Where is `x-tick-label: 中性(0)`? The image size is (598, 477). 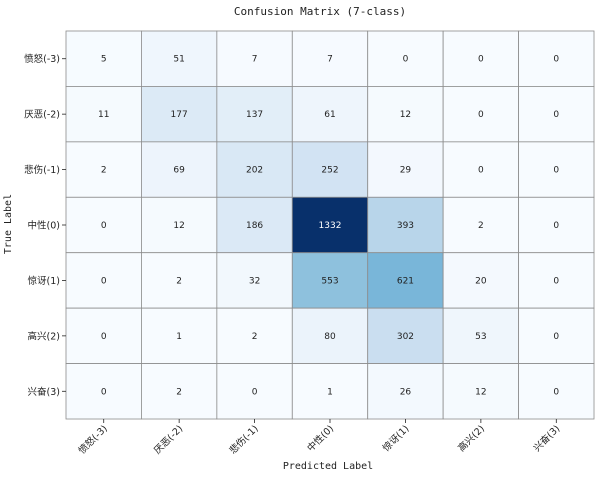 x-tick-label: 中性(0) is located at coordinates (320, 438).